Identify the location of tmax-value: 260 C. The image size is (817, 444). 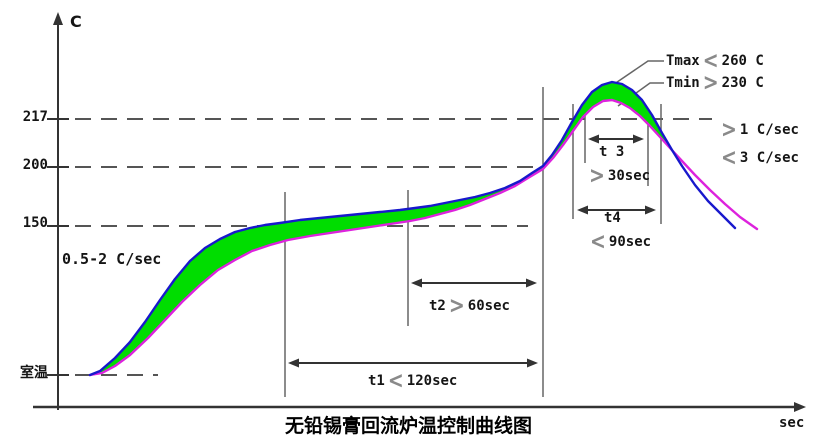
(742, 61).